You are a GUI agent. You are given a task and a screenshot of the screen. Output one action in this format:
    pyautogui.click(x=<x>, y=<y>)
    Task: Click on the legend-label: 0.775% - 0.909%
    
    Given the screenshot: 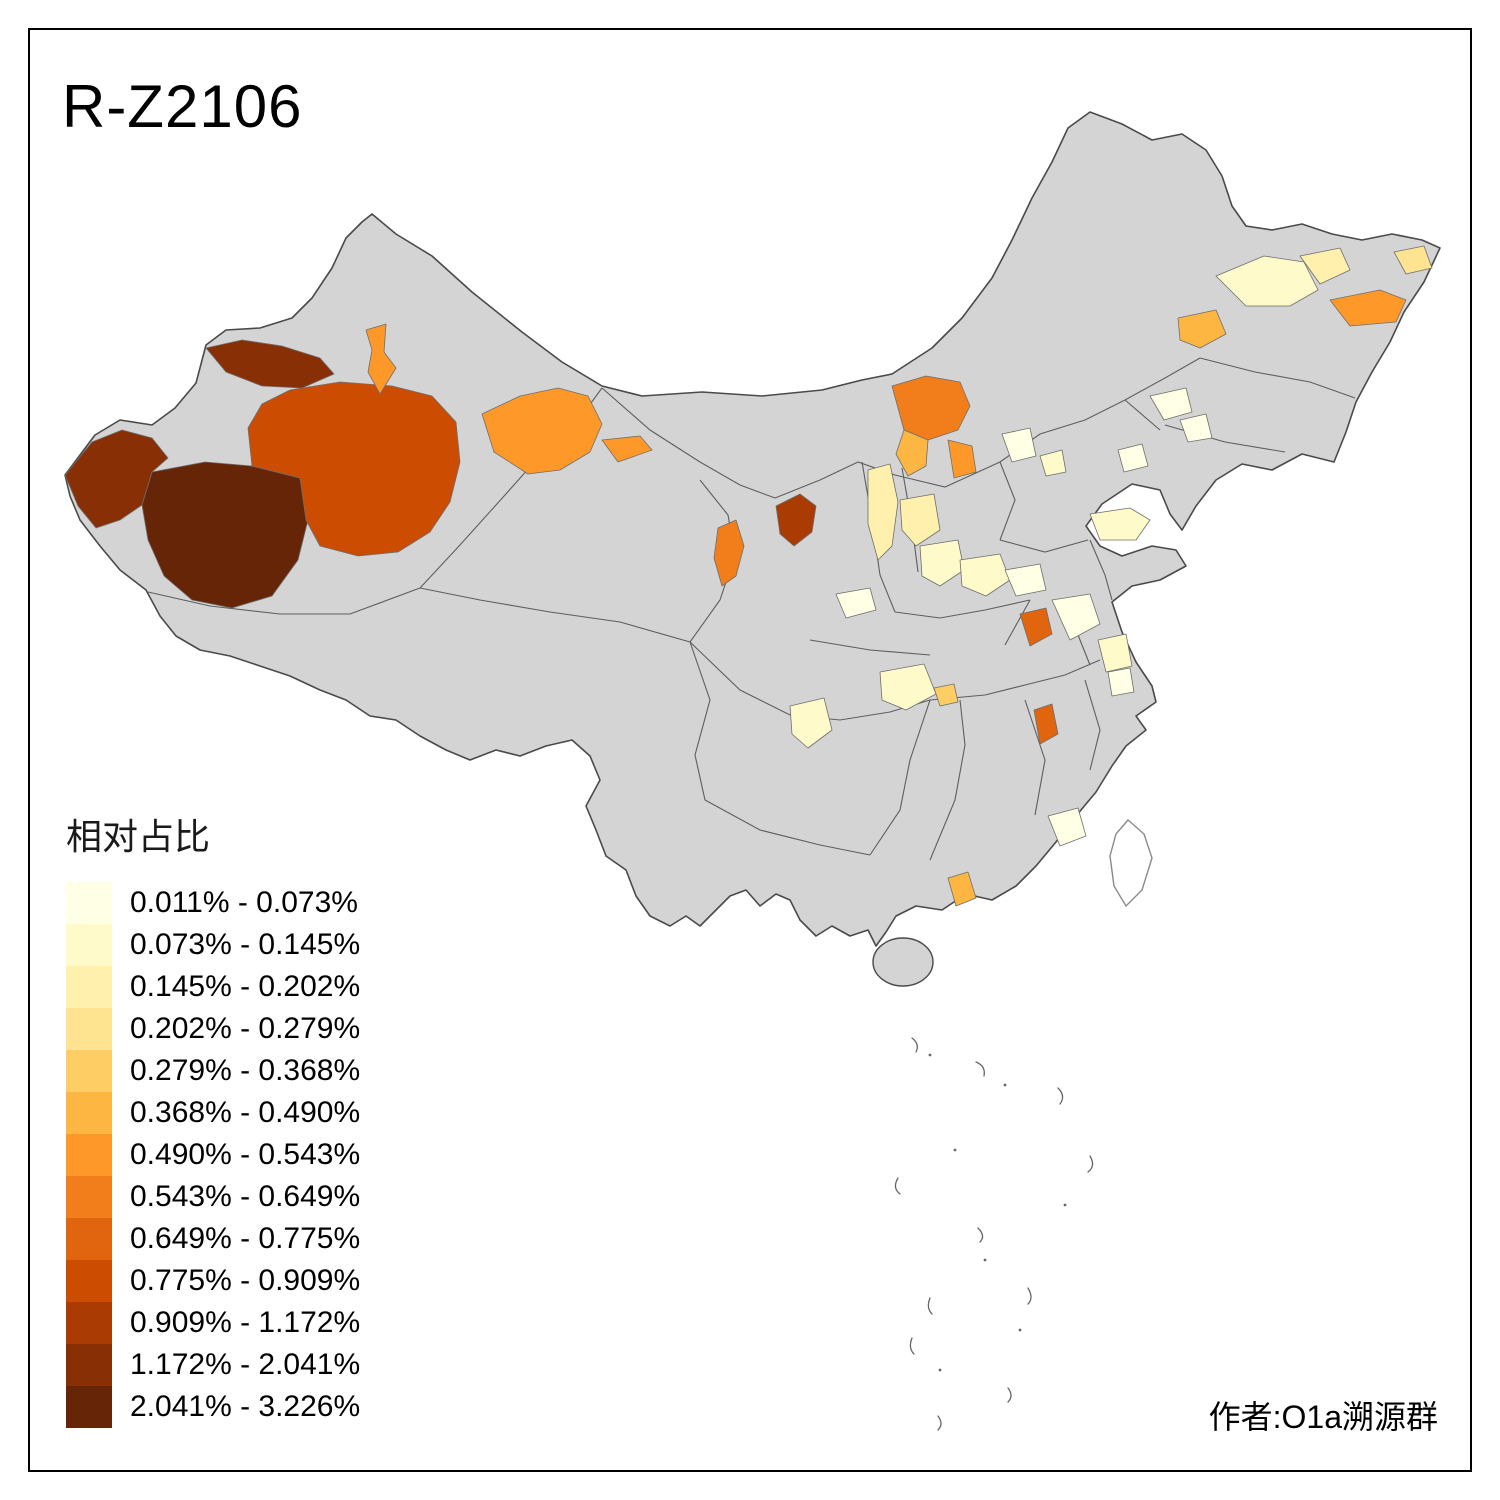 What is the action you would take?
    pyautogui.click(x=245, y=1280)
    